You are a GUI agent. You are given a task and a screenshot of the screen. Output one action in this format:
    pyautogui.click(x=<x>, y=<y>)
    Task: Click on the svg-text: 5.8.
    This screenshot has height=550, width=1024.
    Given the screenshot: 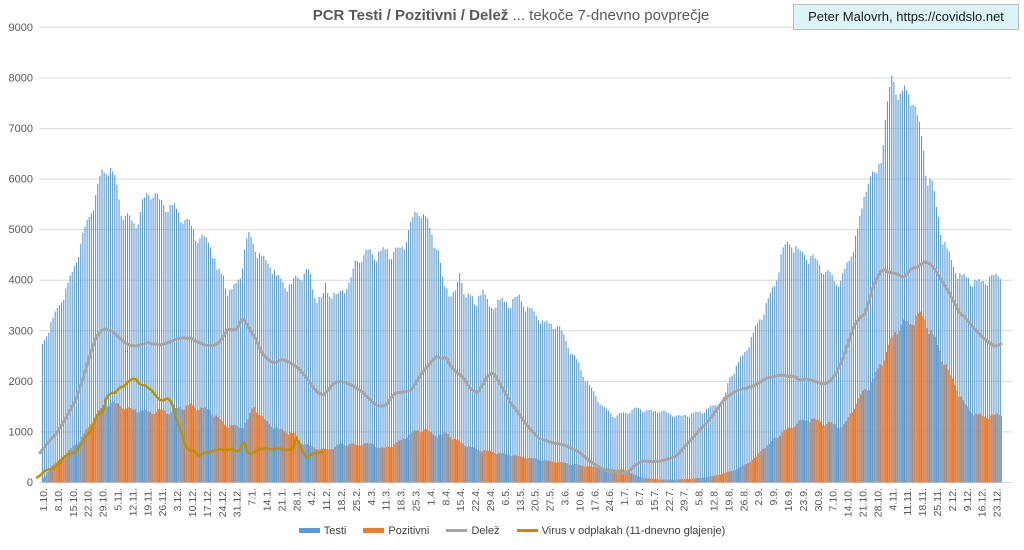 What is the action you would take?
    pyautogui.click(x=700, y=497)
    